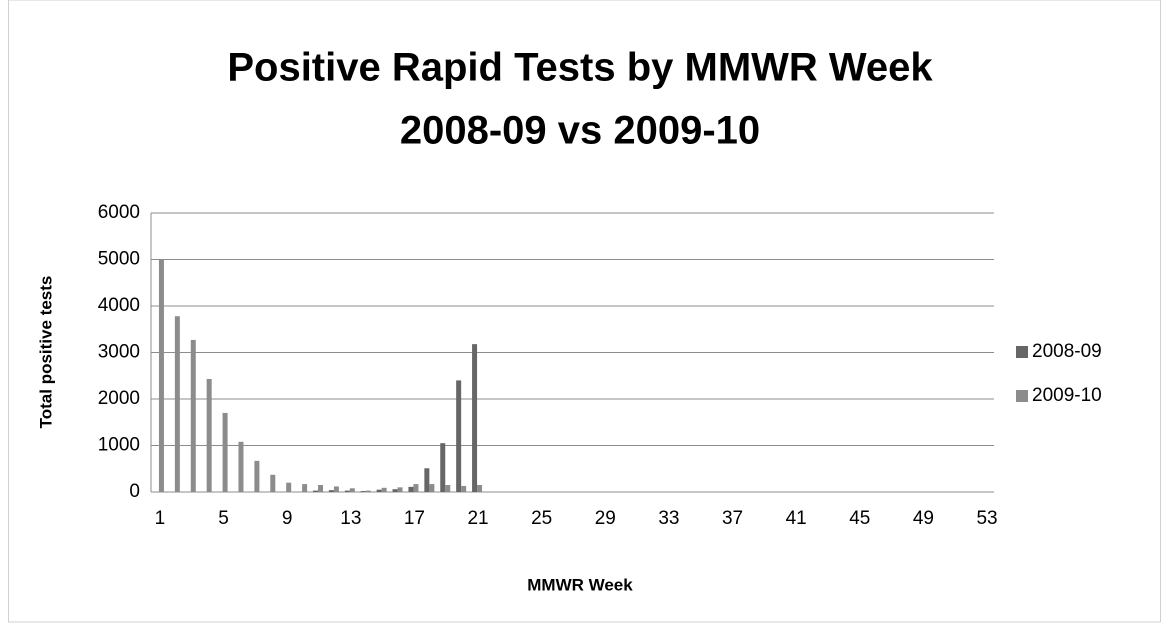  I want to click on x-tick-label: 45, so click(859, 518).